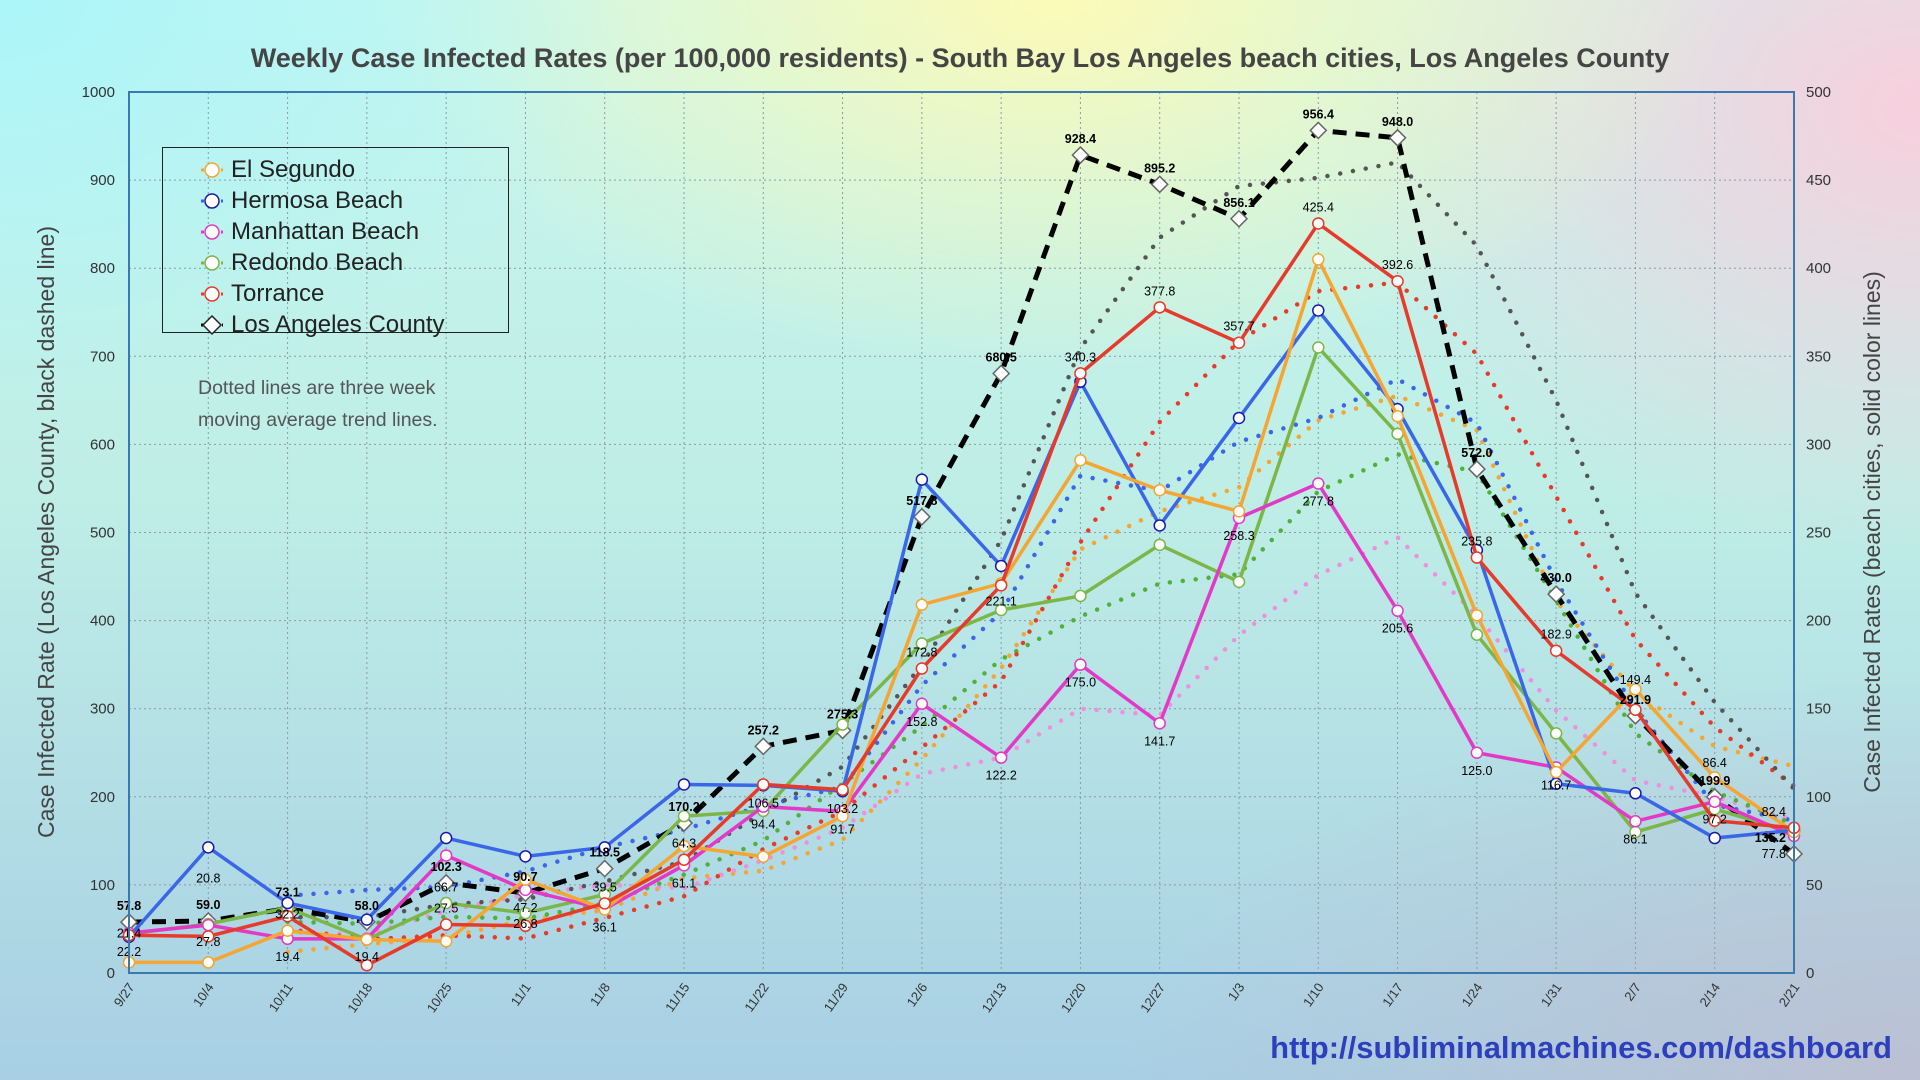 This screenshot has height=1080, width=1920. What do you see at coordinates (212, 262) in the screenshot?
I see `legend-marker-circle-icon` at bounding box center [212, 262].